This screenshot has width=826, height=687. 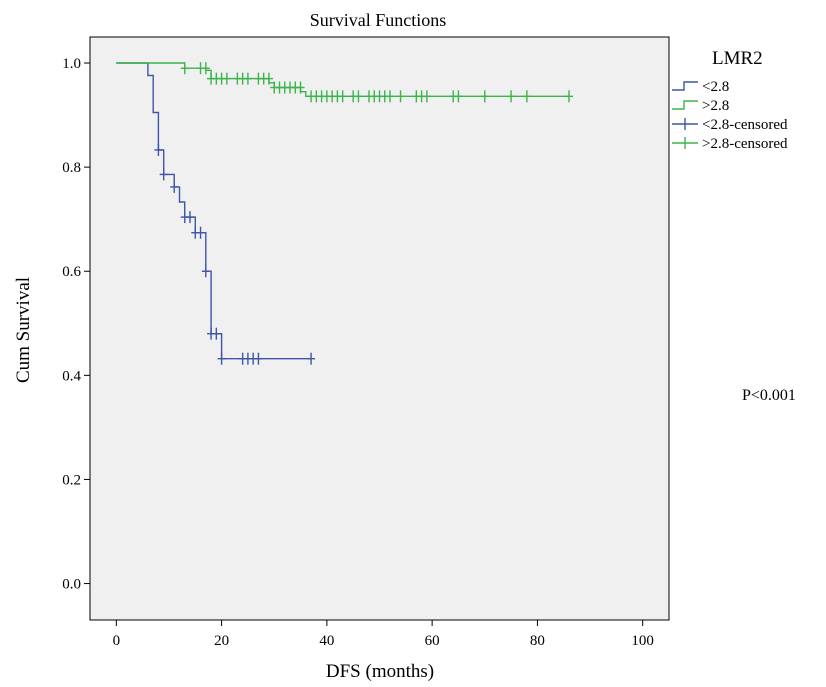 What do you see at coordinates (71, 168) in the screenshot?
I see `y-tick-label: 0.8` at bounding box center [71, 168].